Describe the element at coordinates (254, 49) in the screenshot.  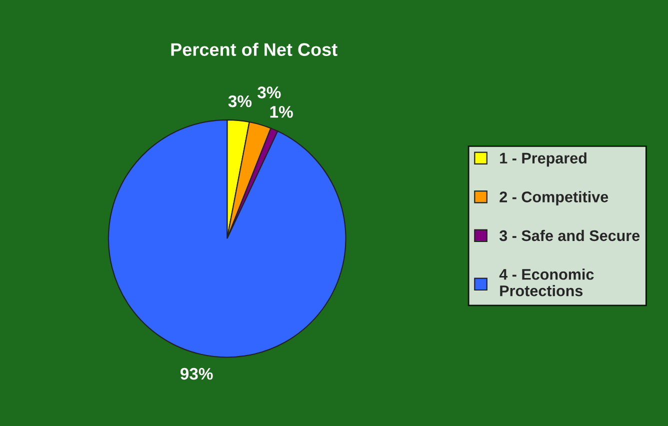
I see `chart-title: Percent of Net Cost` at that location.